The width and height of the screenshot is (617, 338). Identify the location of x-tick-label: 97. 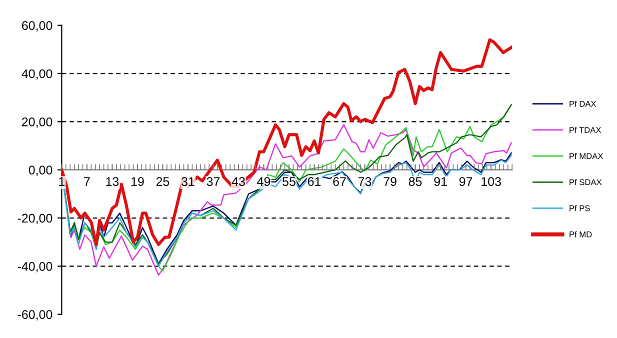
(465, 181).